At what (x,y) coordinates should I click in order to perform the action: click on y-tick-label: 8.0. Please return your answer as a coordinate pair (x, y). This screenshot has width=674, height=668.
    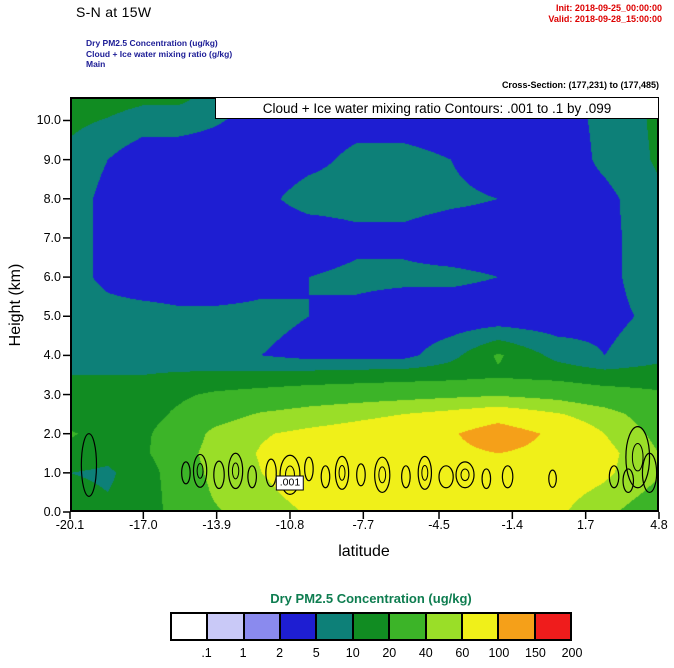
    Looking at the image, I should click on (52, 198).